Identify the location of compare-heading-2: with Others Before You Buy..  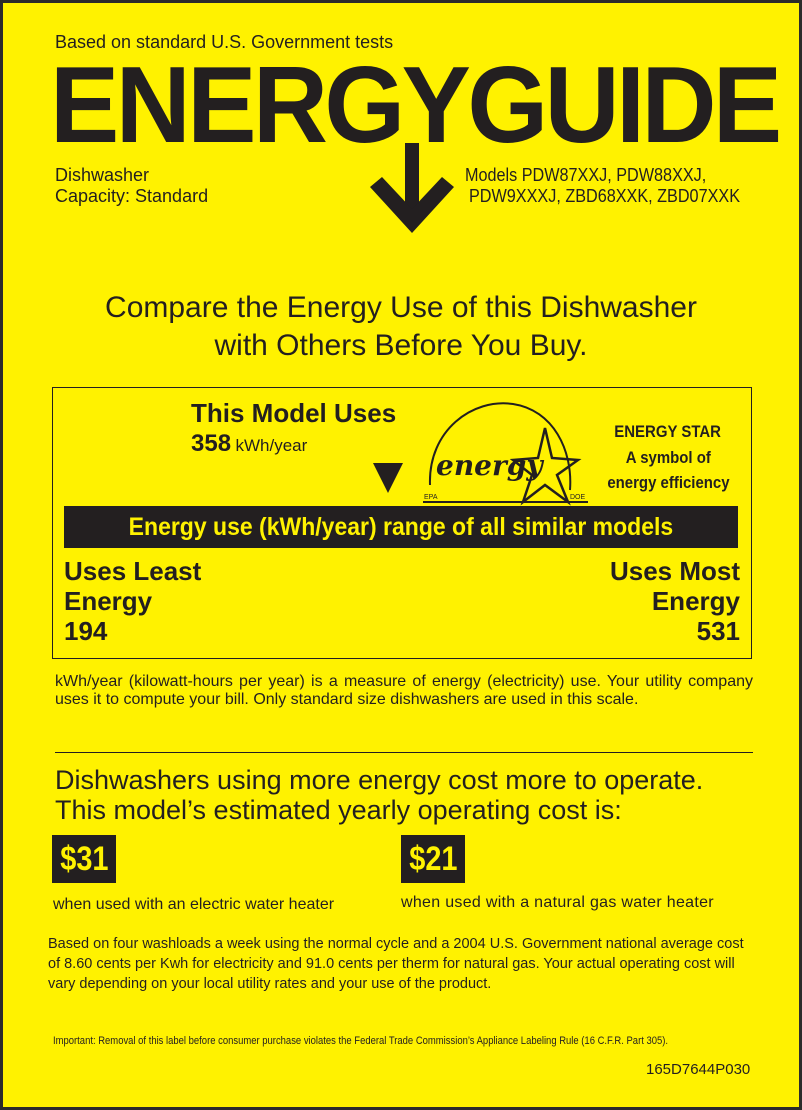
(401, 345).